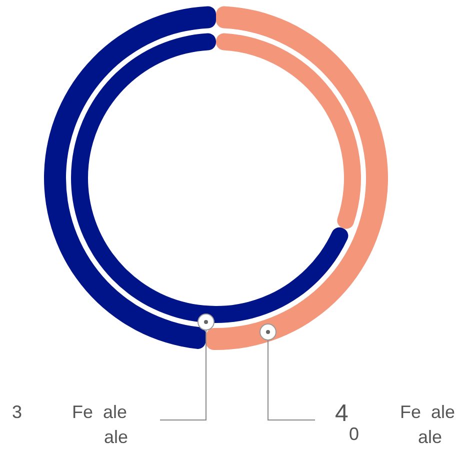 The height and width of the screenshot is (452, 470). What do you see at coordinates (354, 435) in the screenshot?
I see `text: 0` at bounding box center [354, 435].